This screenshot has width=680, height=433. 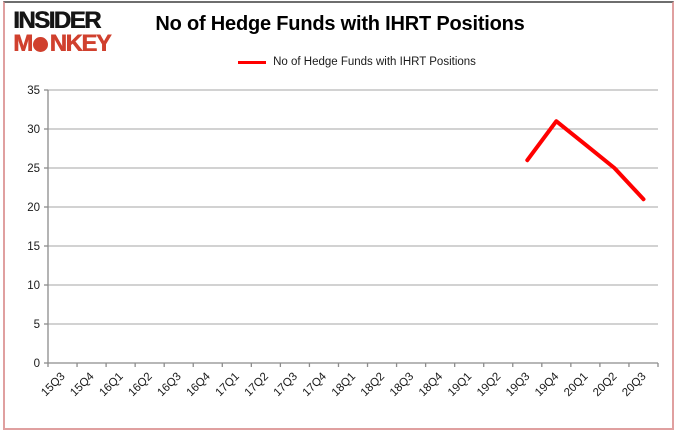 What do you see at coordinates (228, 385) in the screenshot?
I see `x-tick-label: 17Q1` at bounding box center [228, 385].